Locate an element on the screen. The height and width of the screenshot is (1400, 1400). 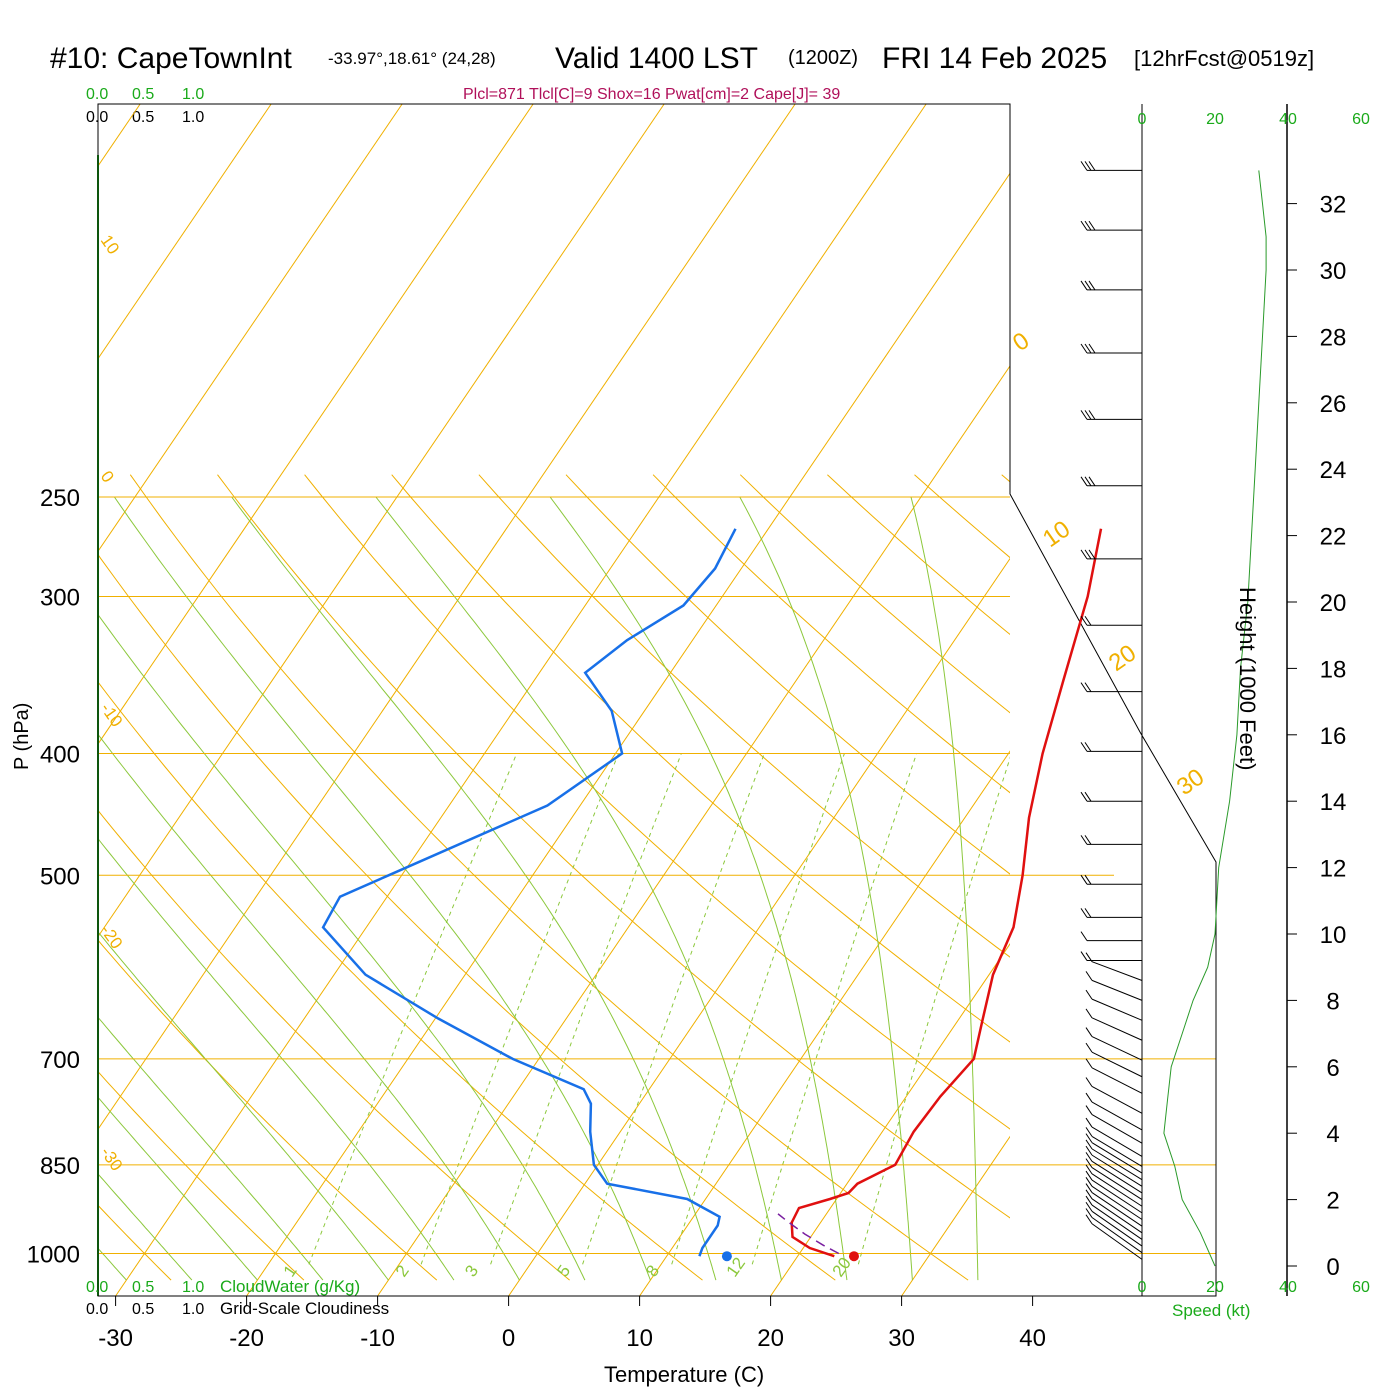
cloud-tick-black-top: 0.0 is located at coordinates (97, 117).